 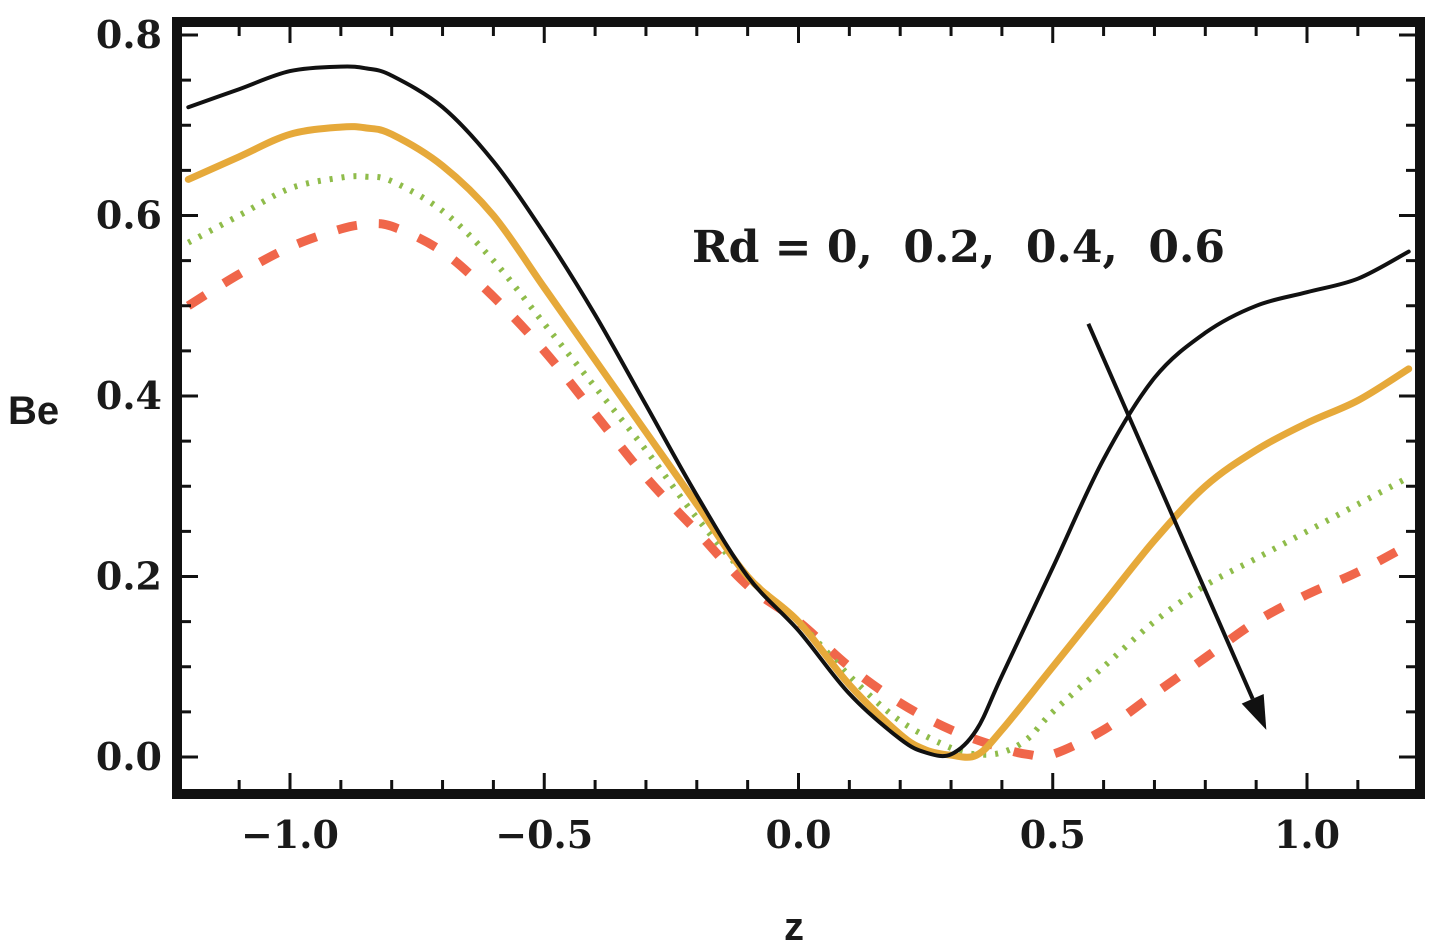 What do you see at coordinates (1307, 834) in the screenshot?
I see `x-tick-label: 1.0` at bounding box center [1307, 834].